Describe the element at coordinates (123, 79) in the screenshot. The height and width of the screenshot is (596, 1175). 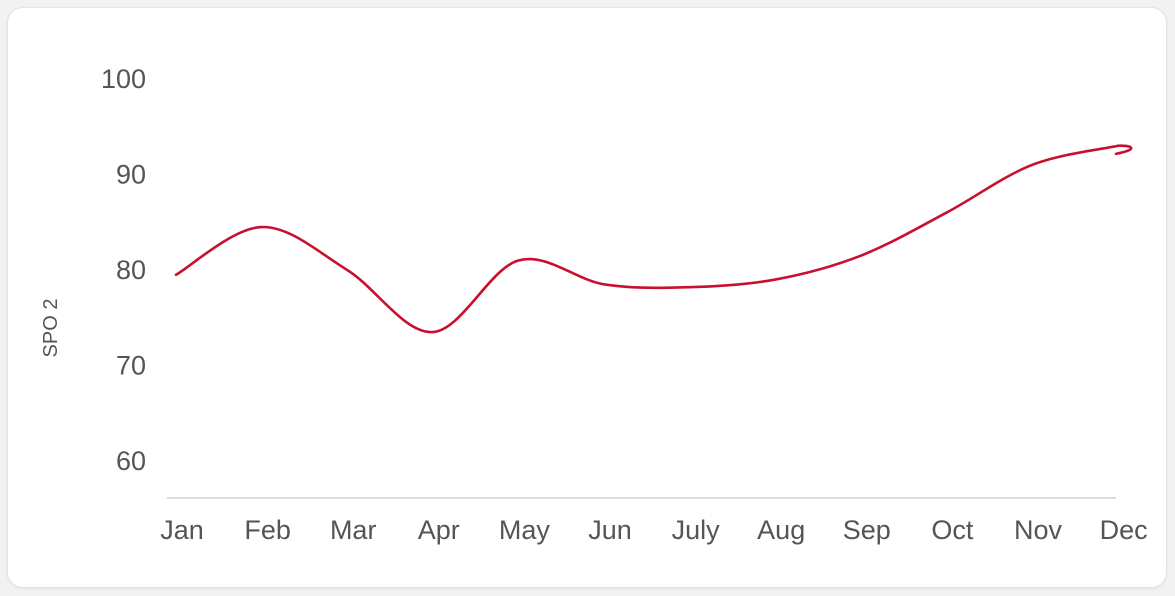
I see `y-tick-label: 100` at that location.